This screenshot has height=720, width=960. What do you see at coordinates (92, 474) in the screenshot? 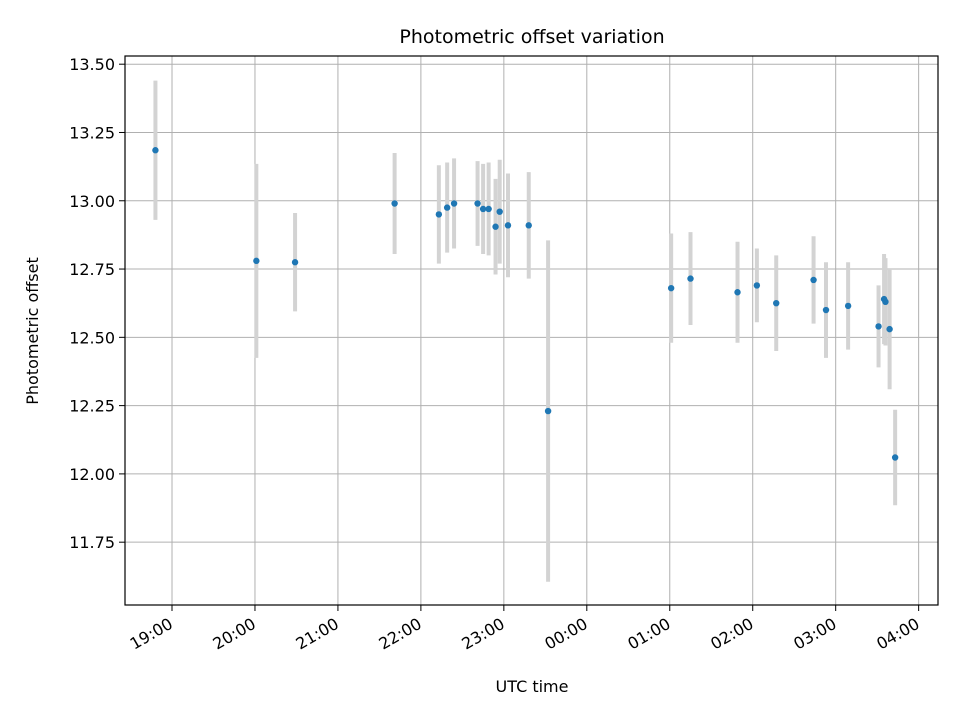
I see `y-tick-label: 12.00` at bounding box center [92, 474].